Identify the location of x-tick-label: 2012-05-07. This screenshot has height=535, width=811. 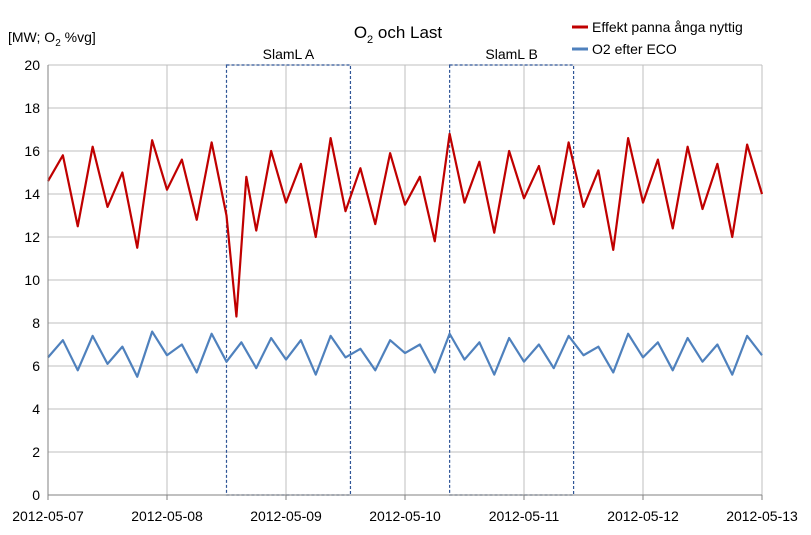
(48, 516).